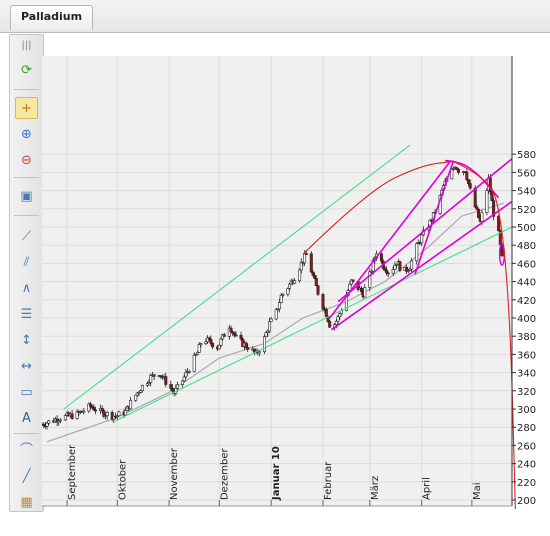  What do you see at coordinates (526, 337) in the screenshot?
I see `y-tick-label: 380` at bounding box center [526, 337].